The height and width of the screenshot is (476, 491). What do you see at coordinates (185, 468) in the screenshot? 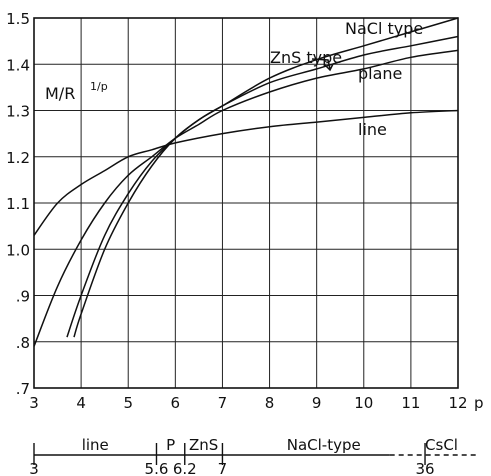
I see `scale-tick-label: 6.2` at bounding box center [185, 468].